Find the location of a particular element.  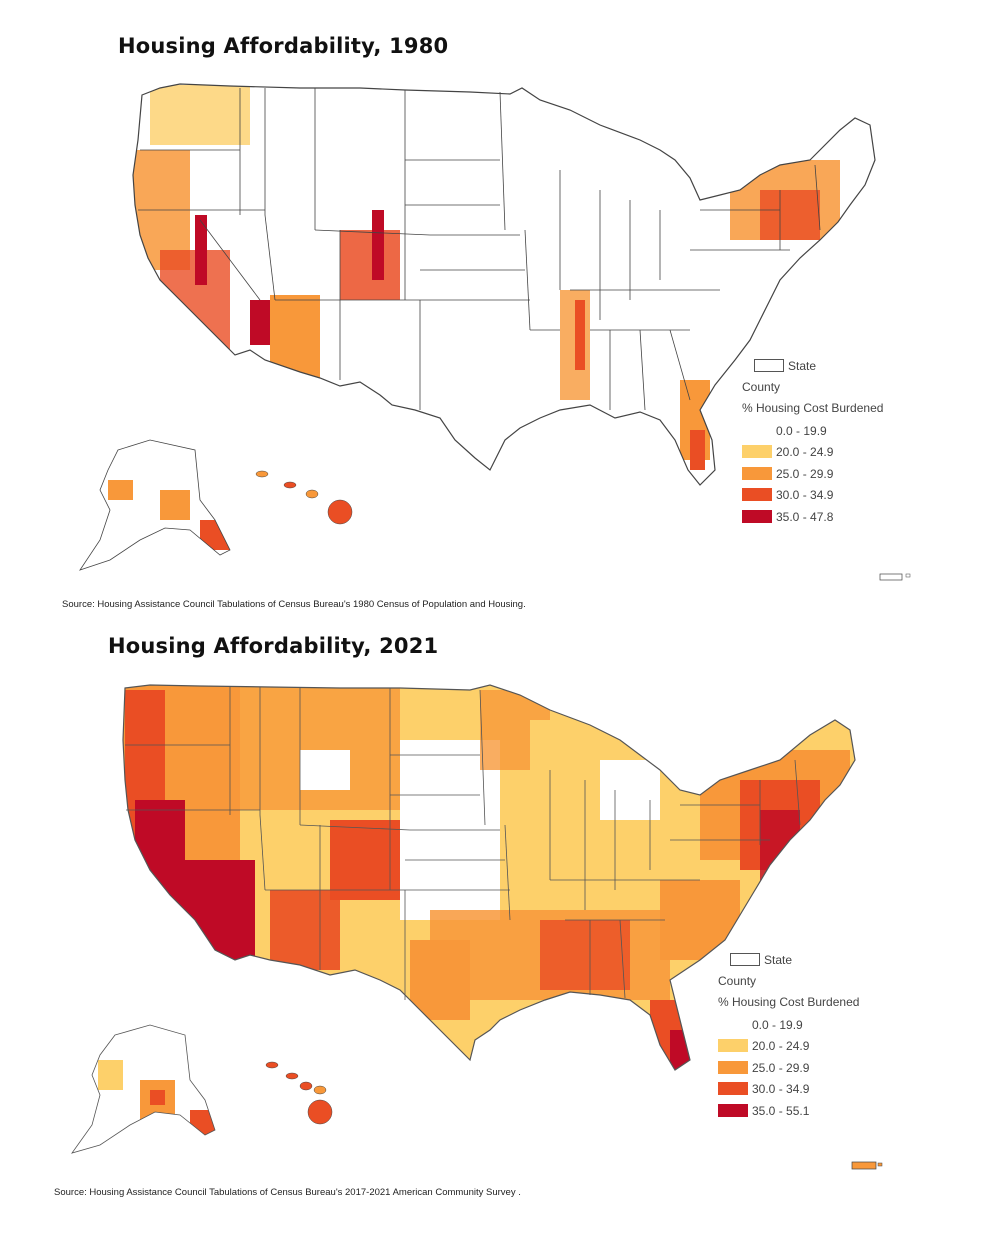

legend-class-4: 35.0 - 47.8 is located at coordinates (812, 518).